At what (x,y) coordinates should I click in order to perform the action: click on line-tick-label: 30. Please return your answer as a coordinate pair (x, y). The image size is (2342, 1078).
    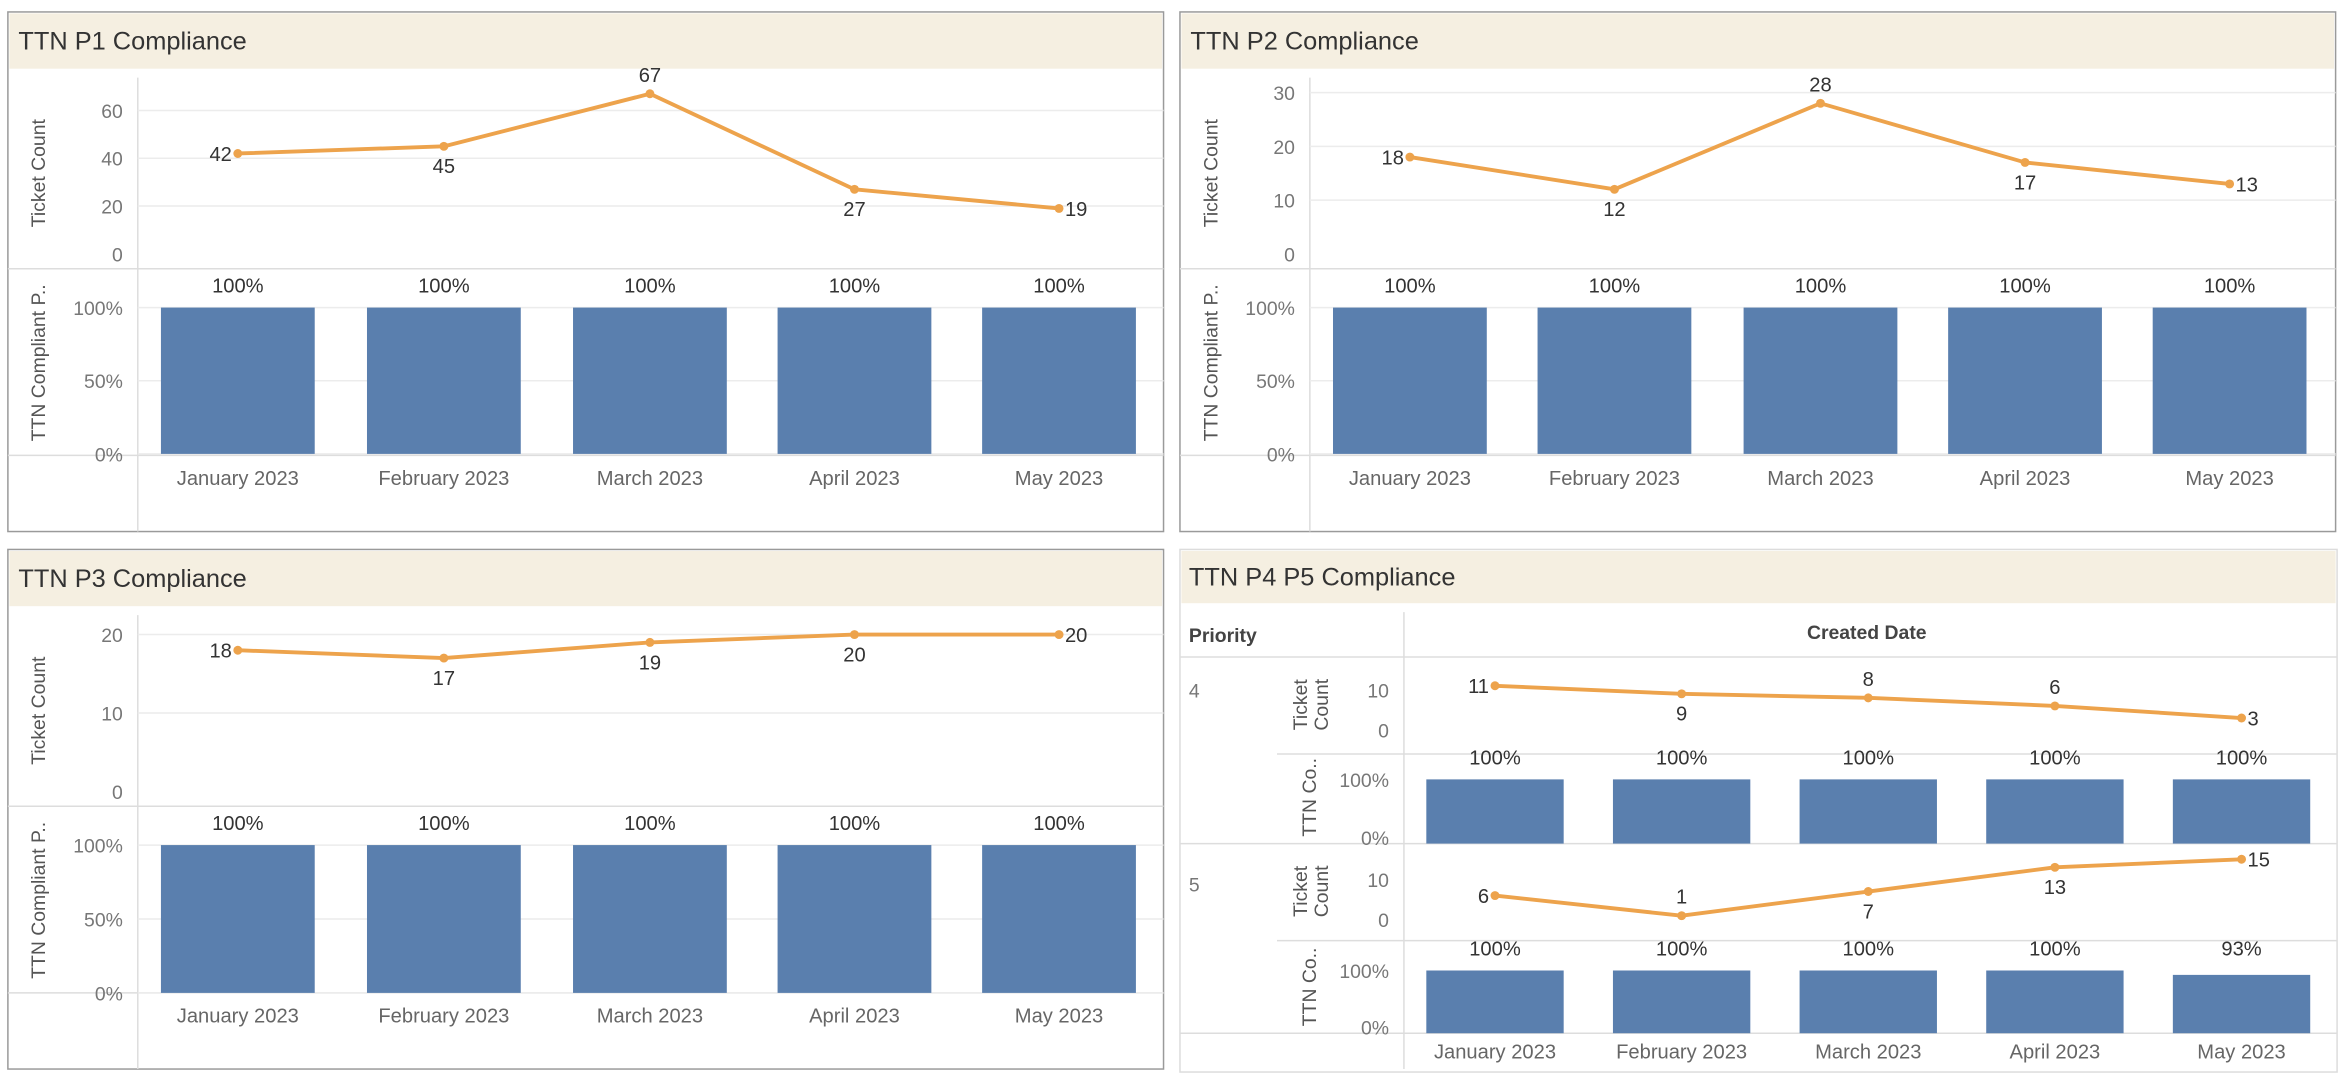
    Looking at the image, I should click on (1284, 94).